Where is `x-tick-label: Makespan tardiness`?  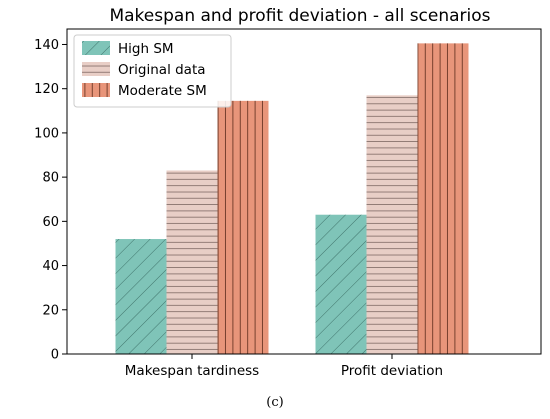 x-tick-label: Makespan tardiness is located at coordinates (192, 371).